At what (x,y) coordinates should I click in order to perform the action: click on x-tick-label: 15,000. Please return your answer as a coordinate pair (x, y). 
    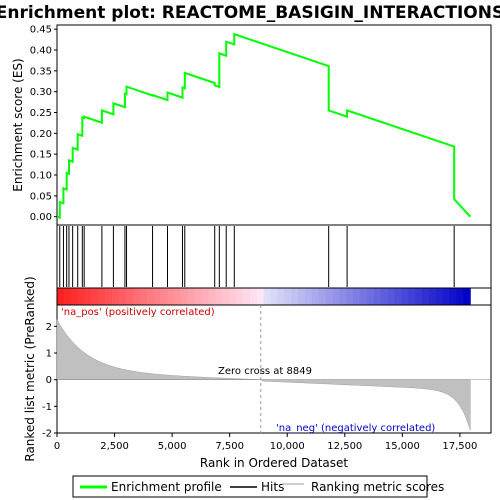
    Looking at the image, I should click on (402, 446).